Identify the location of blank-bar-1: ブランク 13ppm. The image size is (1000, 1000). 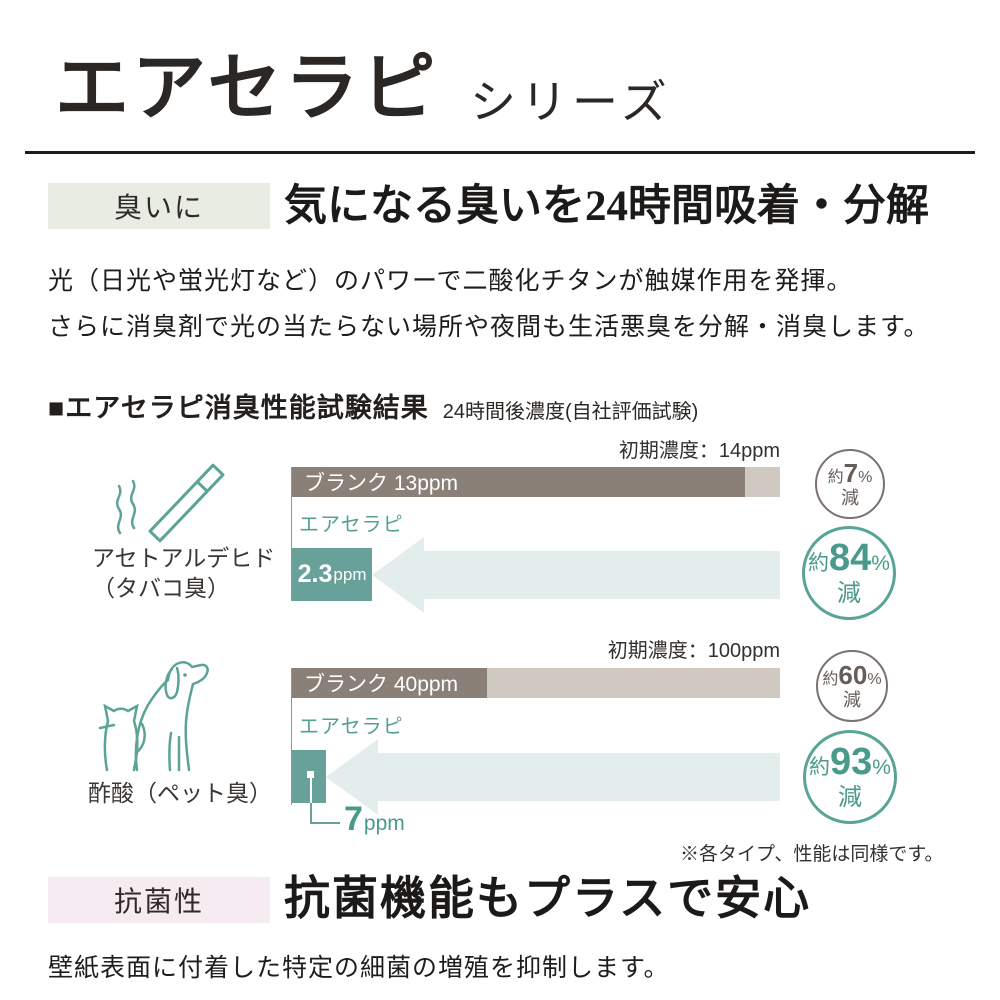
(519, 482).